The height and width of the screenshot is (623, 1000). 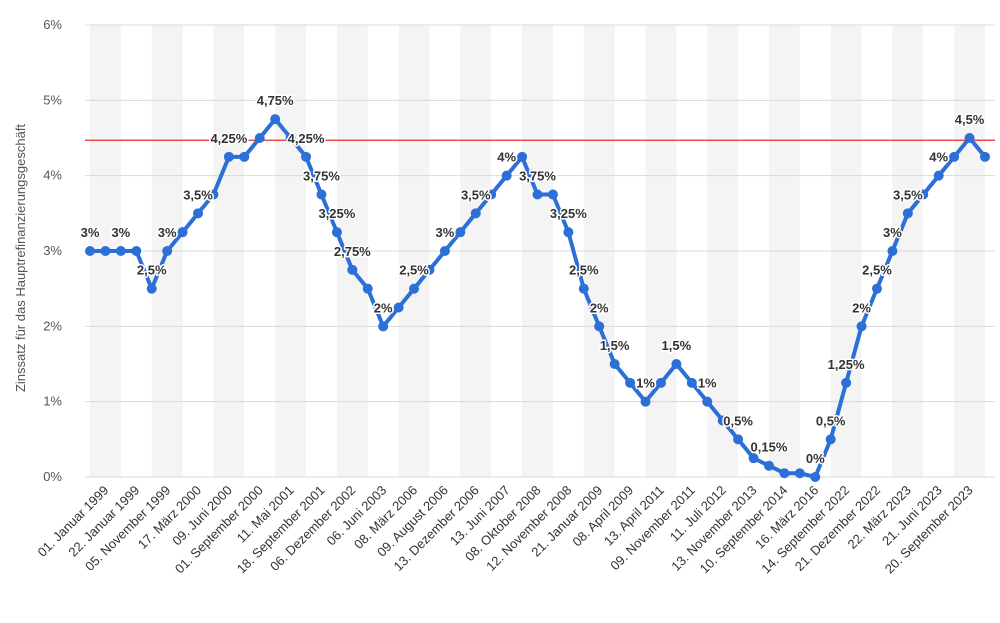 I want to click on y-tick-label: 1%, so click(x=52, y=401).